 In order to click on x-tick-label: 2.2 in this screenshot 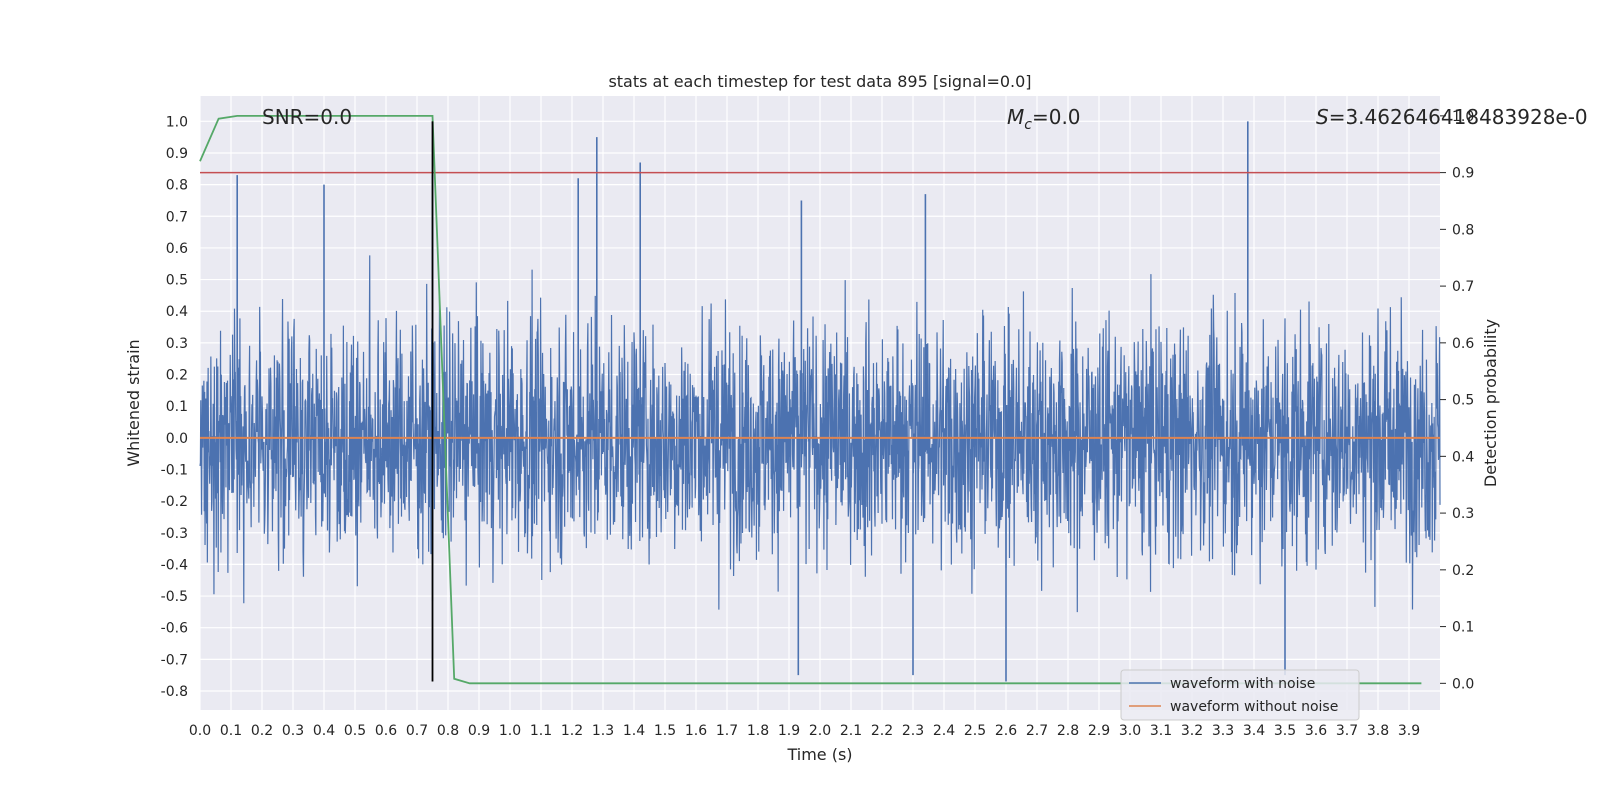, I will do `click(882, 731)`.